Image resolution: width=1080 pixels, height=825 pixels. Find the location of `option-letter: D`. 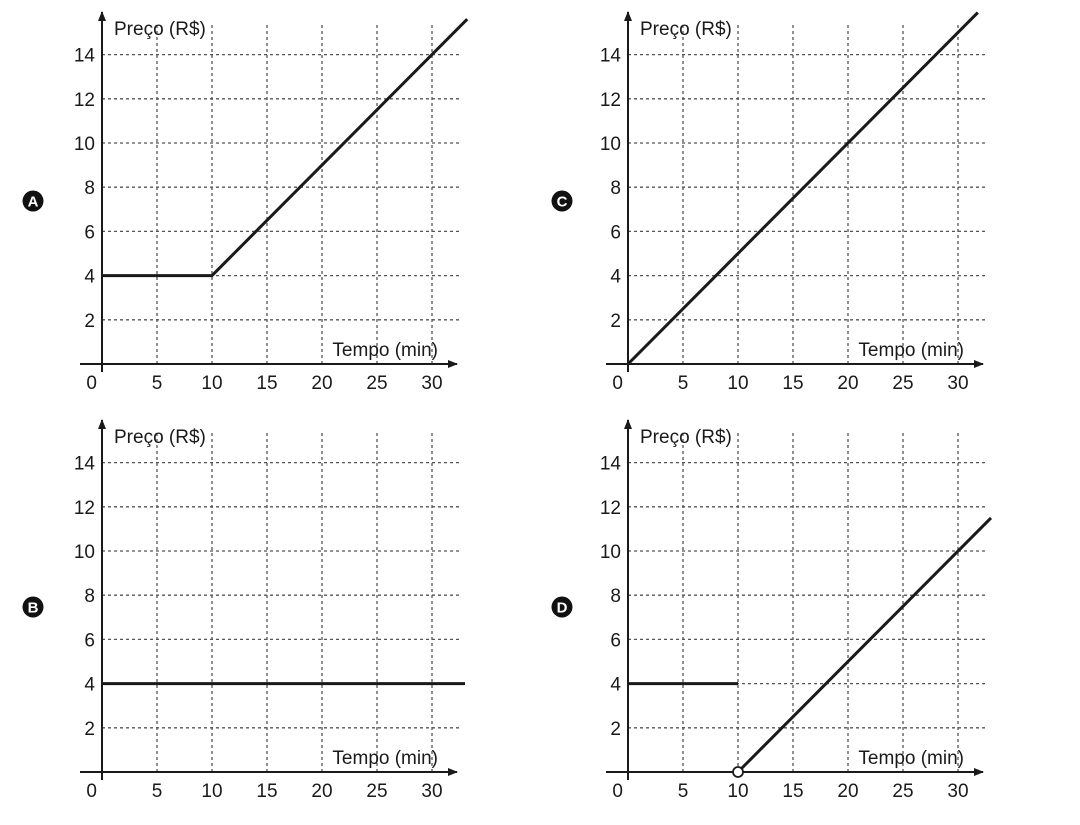

option-letter: D is located at coordinates (562, 608).